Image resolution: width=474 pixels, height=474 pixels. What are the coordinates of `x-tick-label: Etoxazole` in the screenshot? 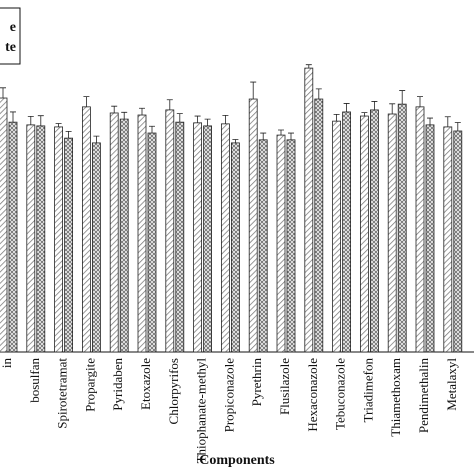 It's located at (145, 384).